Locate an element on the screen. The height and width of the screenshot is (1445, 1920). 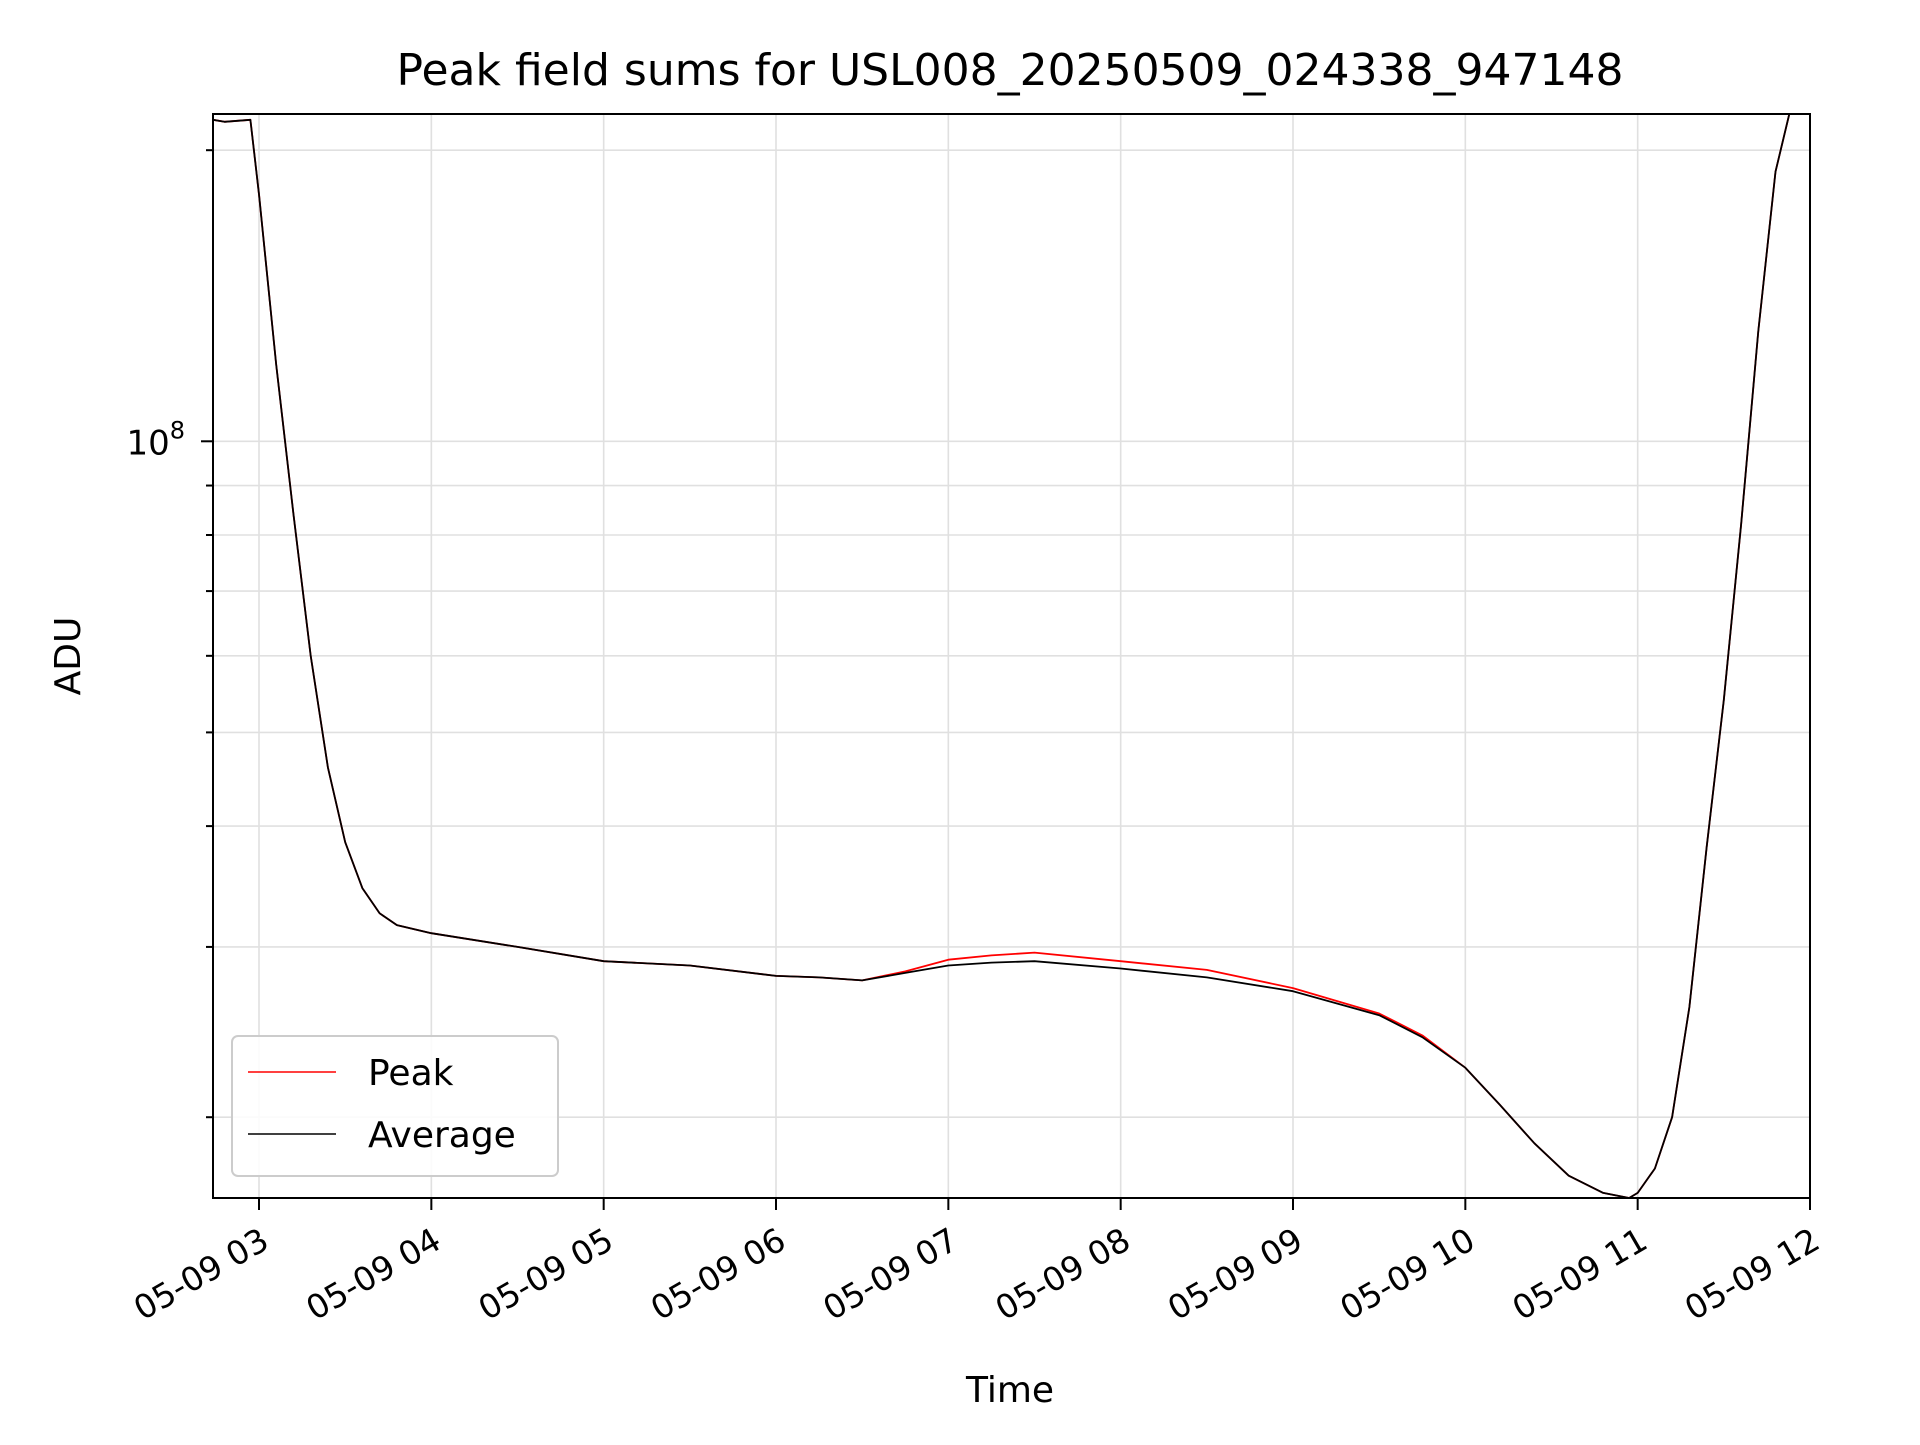
legend: Peak Average is located at coordinates (395, 1106).